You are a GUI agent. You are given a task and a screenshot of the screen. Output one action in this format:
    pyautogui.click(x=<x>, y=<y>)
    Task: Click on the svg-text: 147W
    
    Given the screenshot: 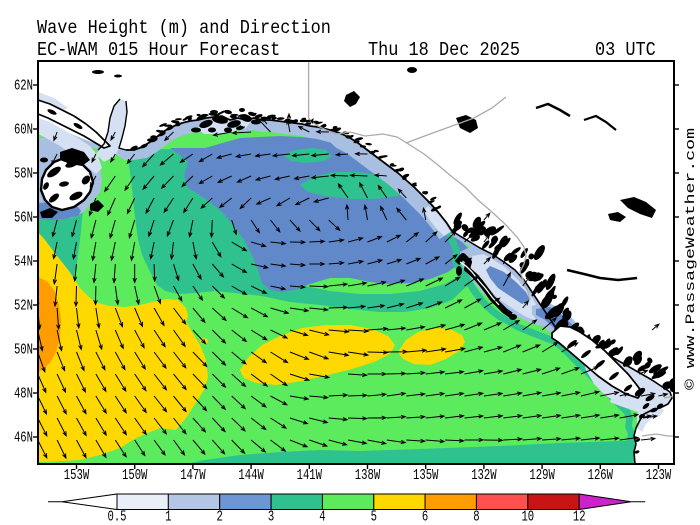 What is the action you would take?
    pyautogui.click(x=193, y=474)
    